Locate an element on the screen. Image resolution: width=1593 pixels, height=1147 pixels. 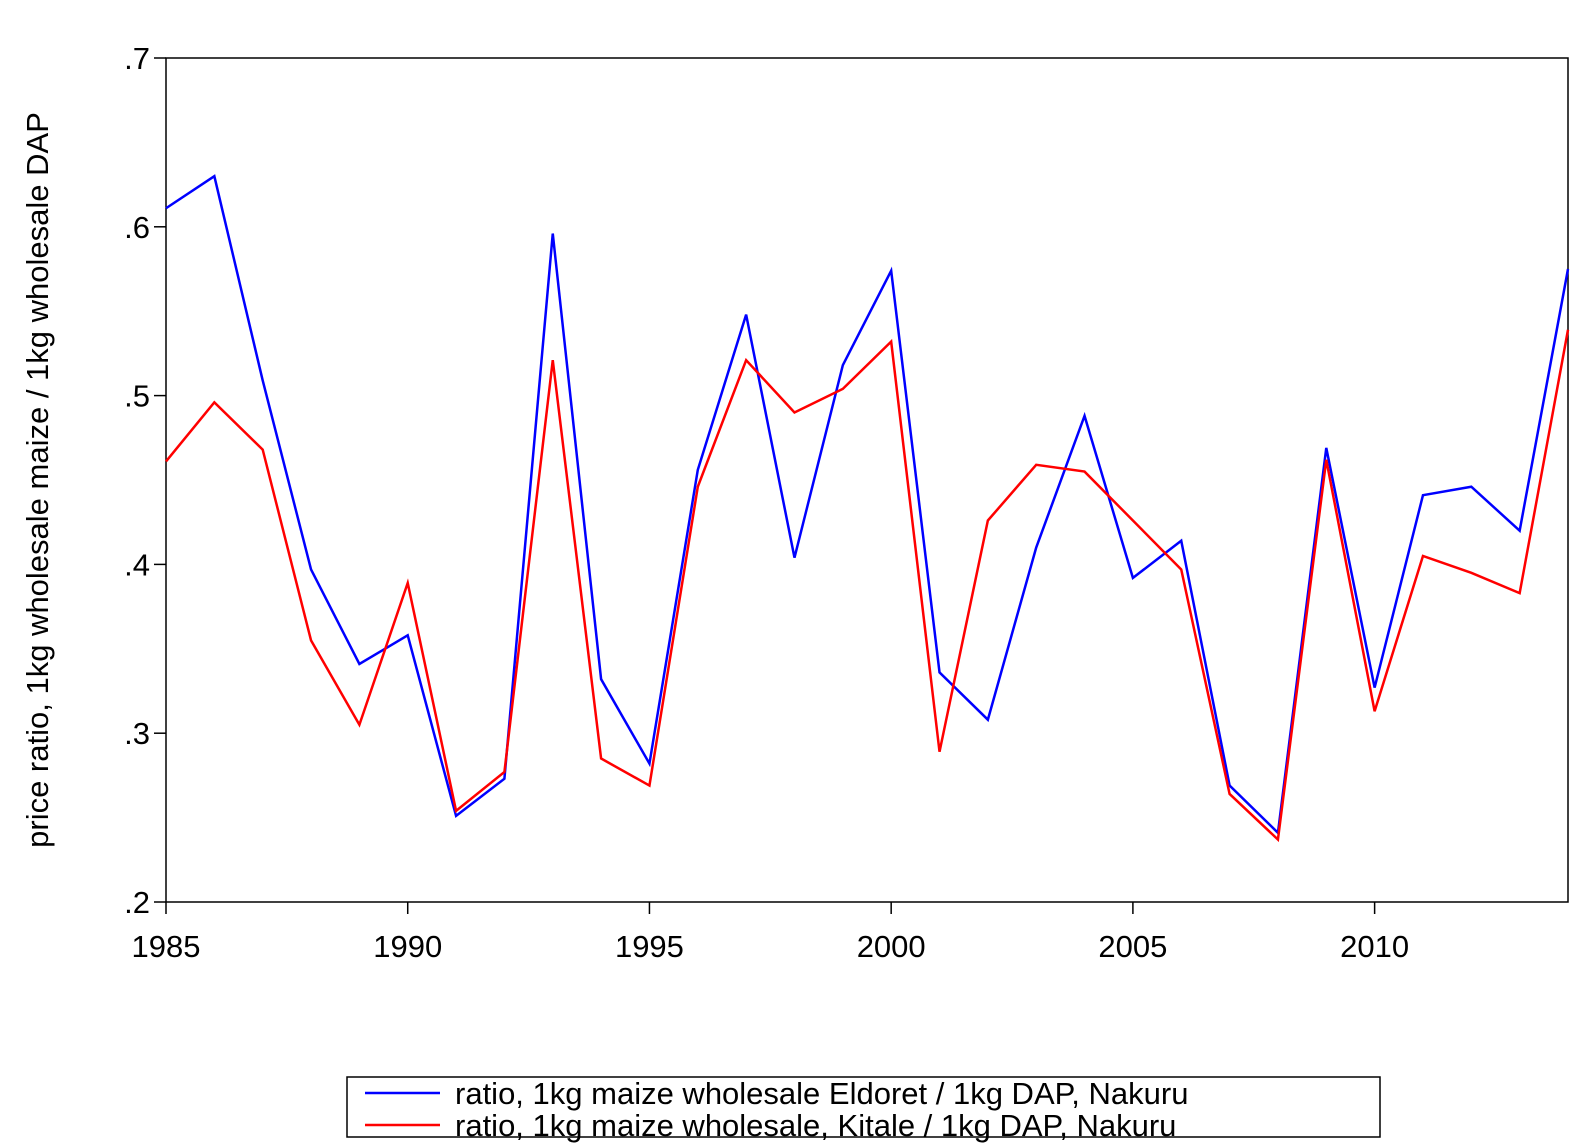
y-tick-label: .2 is located at coordinates (137, 902).